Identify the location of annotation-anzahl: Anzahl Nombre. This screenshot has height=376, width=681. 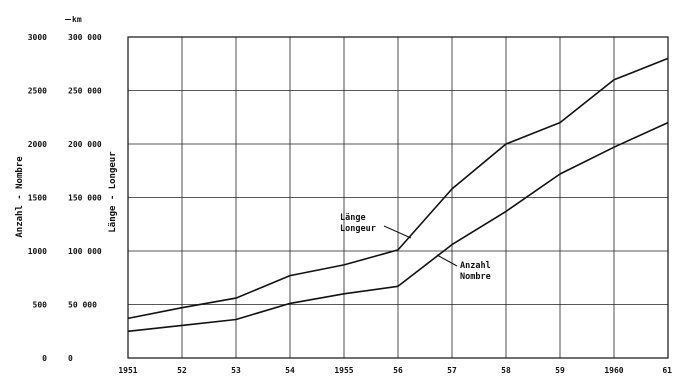
(463, 268).